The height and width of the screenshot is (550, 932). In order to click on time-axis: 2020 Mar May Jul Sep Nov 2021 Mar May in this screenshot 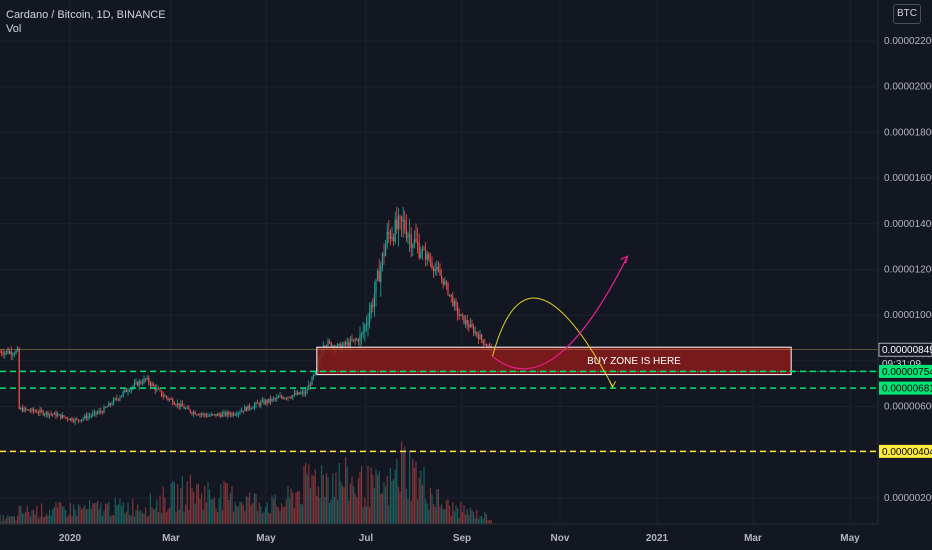, I will do `click(438, 533)`.